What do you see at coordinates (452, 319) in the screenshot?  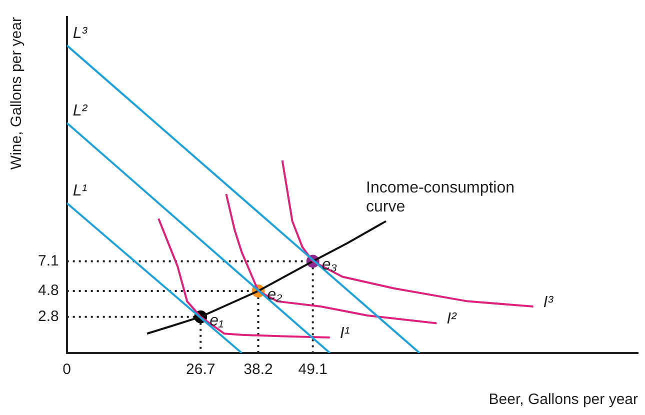 I see `series-label: I²` at bounding box center [452, 319].